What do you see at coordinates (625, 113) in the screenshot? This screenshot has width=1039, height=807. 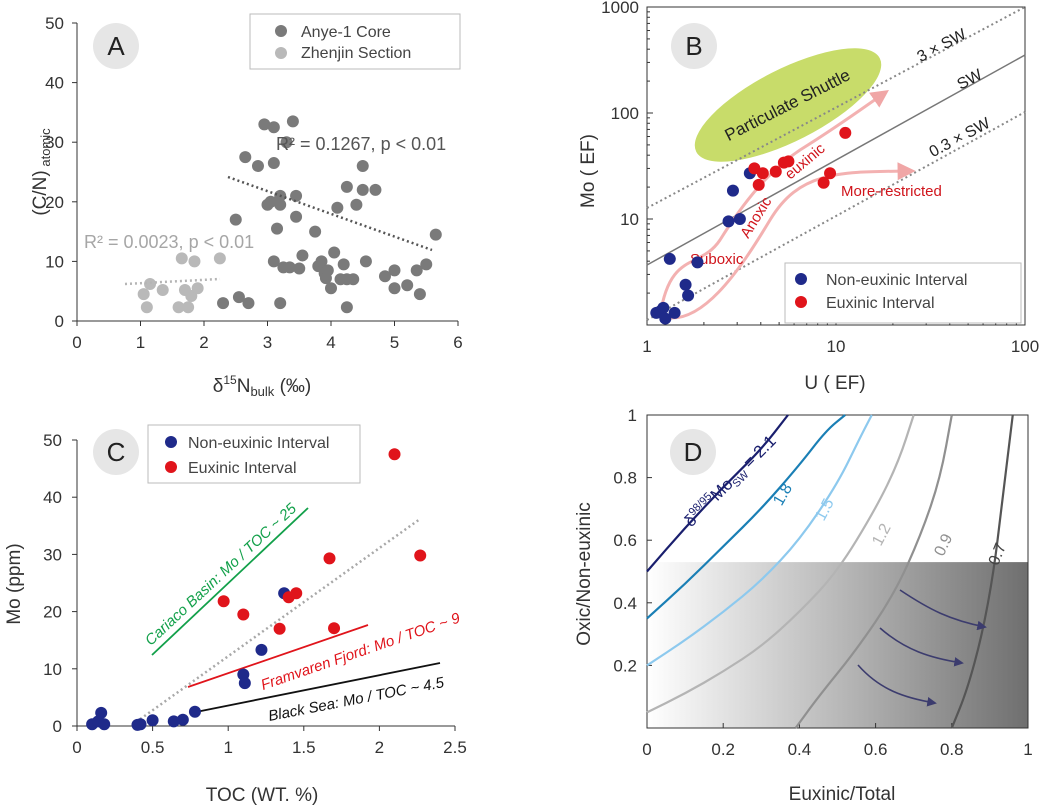 I see `panel-b-ytick-label: 100` at bounding box center [625, 113].